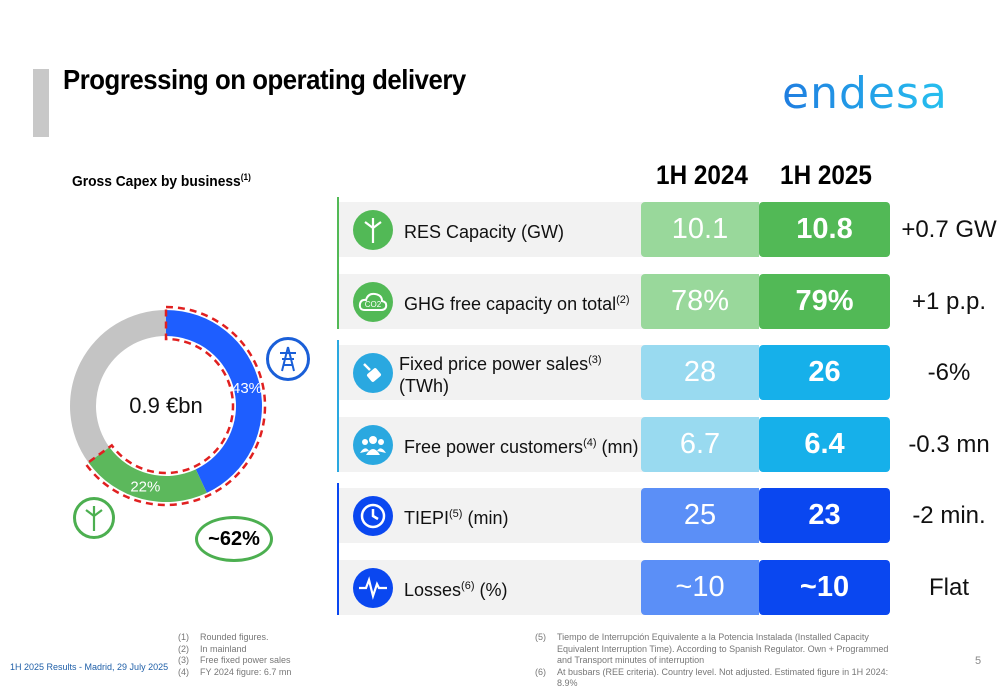 The width and height of the screenshot is (1000, 690). Describe the element at coordinates (338, 549) in the screenshot. I see `divider-blue` at that location.